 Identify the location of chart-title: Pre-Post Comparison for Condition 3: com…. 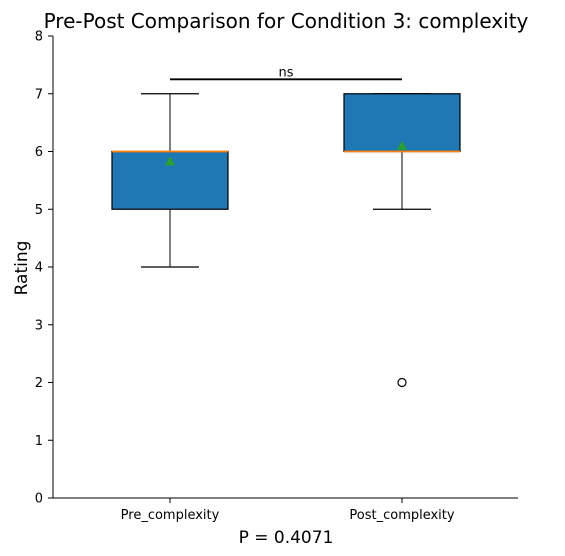
(286, 21).